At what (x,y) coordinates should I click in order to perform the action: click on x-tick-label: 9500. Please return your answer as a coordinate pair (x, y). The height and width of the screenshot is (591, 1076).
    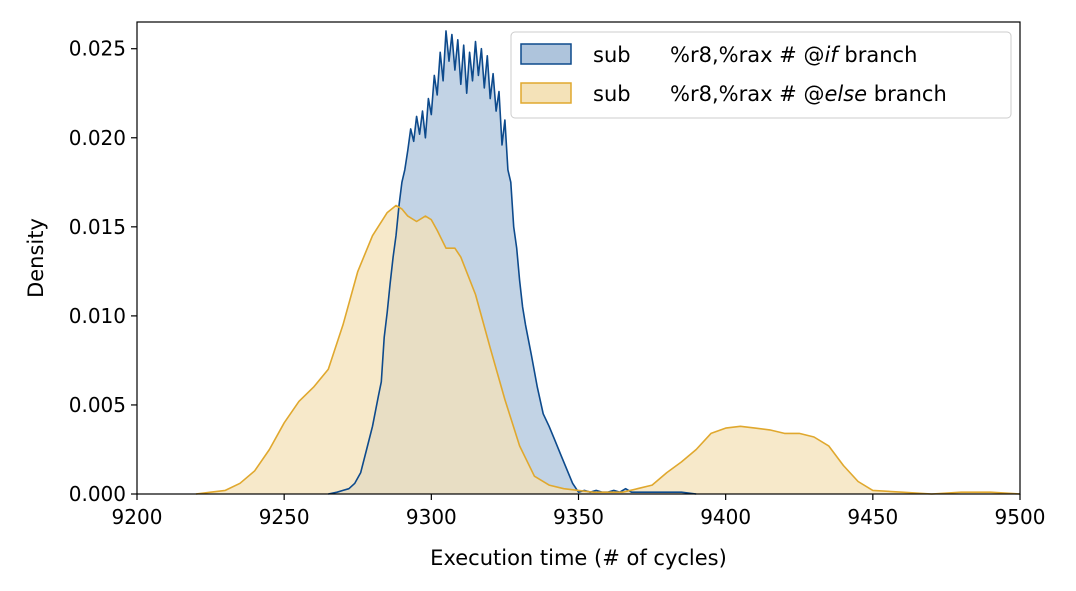
    Looking at the image, I should click on (1020, 517).